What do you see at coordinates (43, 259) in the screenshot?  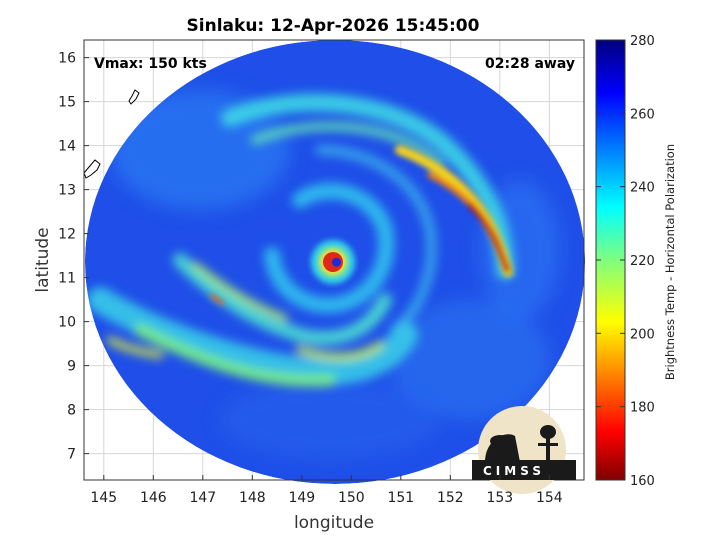 I see `y-axis-label: latitude` at bounding box center [43, 259].